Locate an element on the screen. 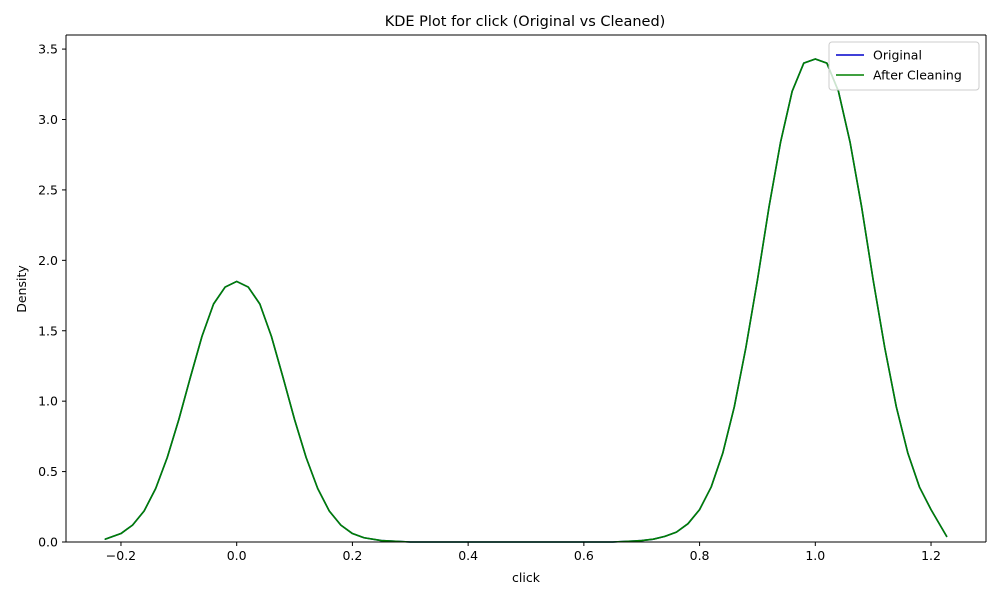  y-tick-label: 1.5 is located at coordinates (48, 330).